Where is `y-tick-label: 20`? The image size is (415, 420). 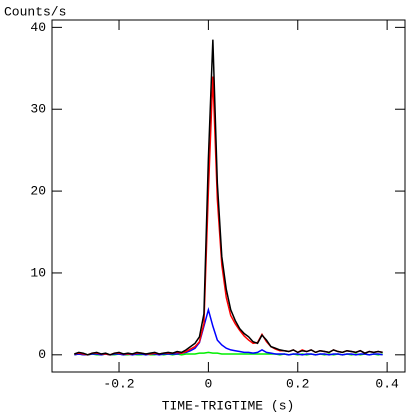
y-tick-label: 20 is located at coordinates (38, 191).